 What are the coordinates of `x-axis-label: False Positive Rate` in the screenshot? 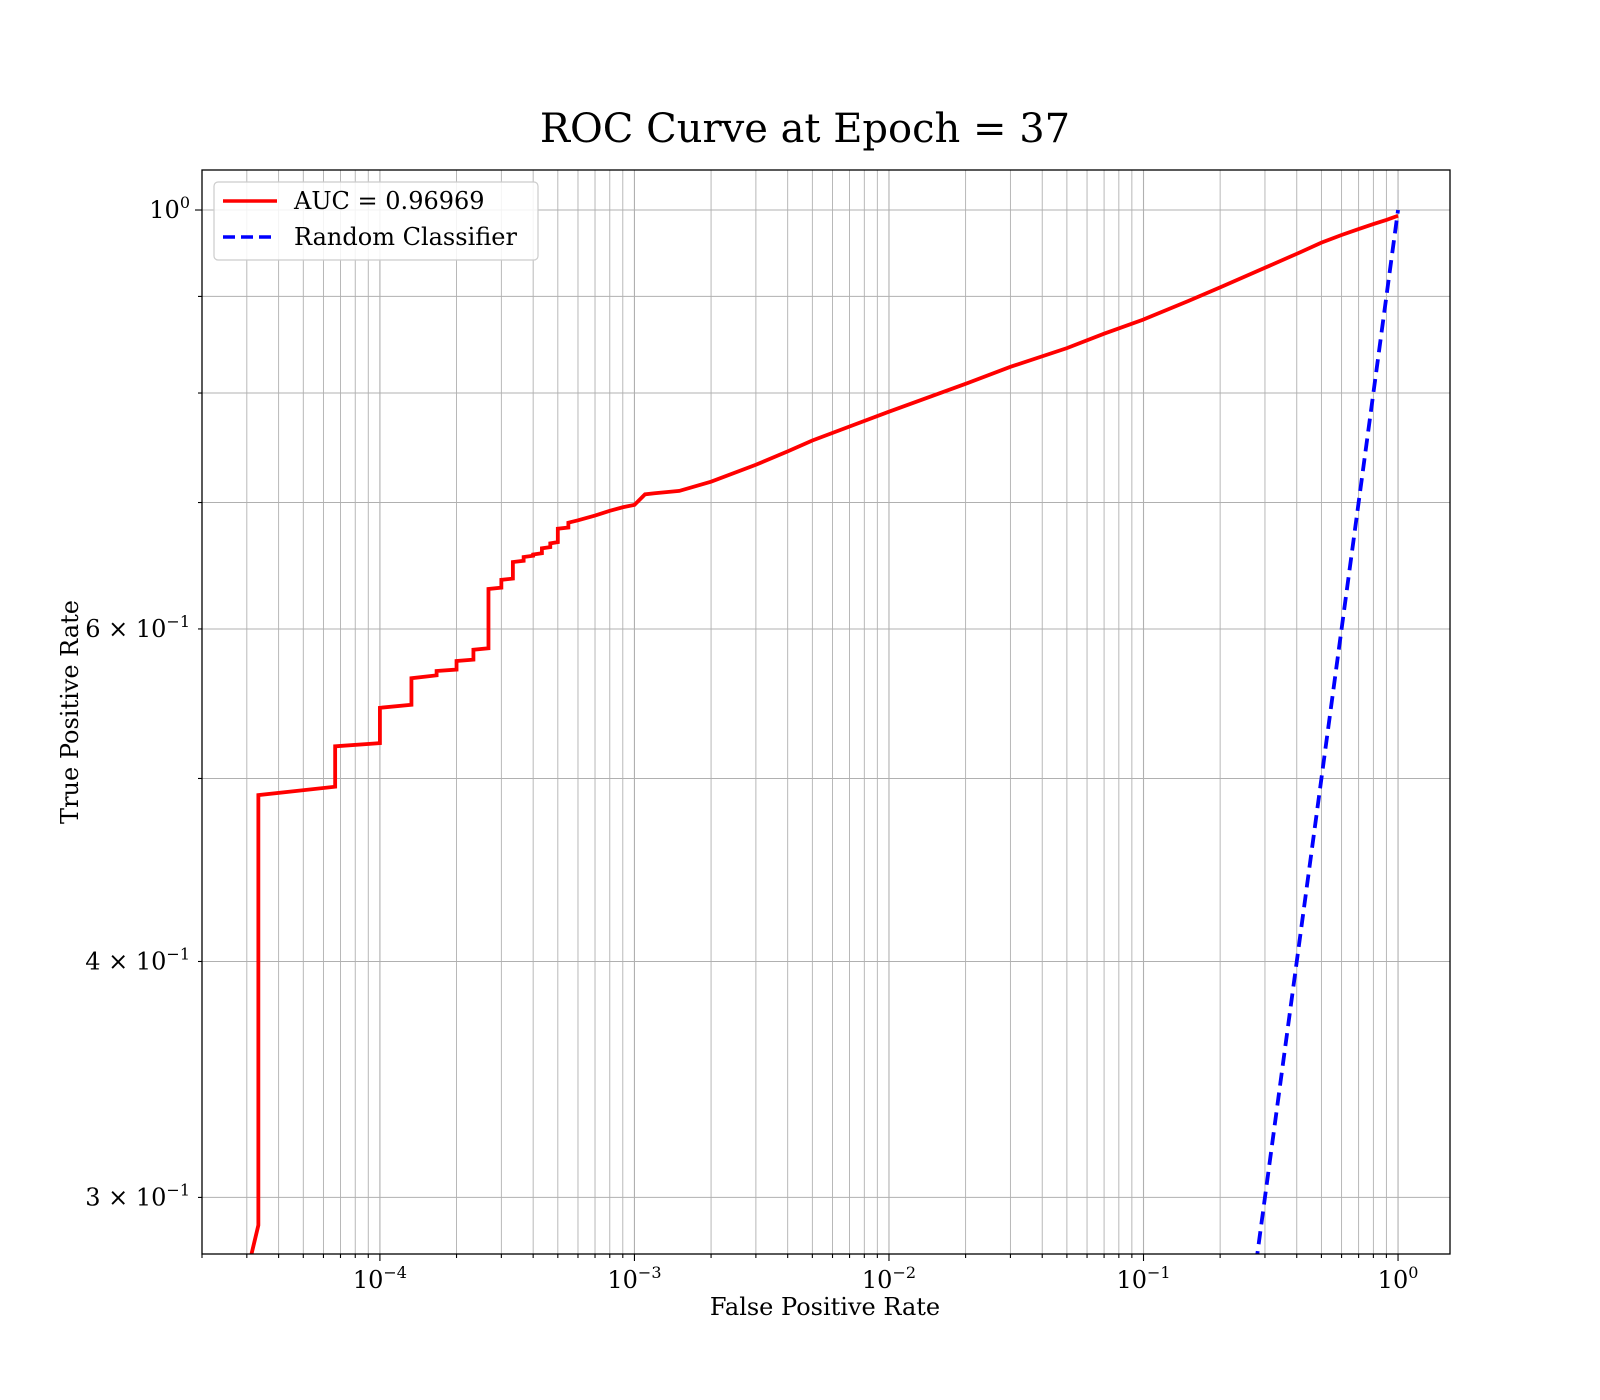 It's located at (825, 1307).